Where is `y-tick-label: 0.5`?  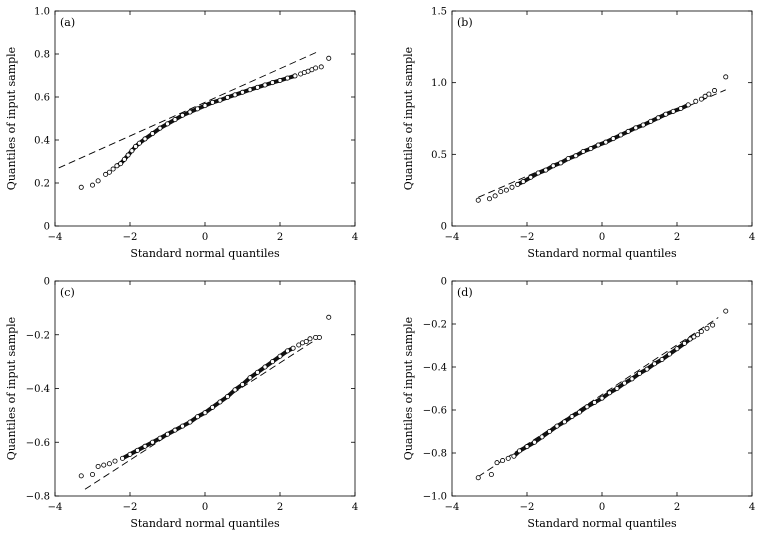 y-tick-label: 0.5 is located at coordinates (439, 155).